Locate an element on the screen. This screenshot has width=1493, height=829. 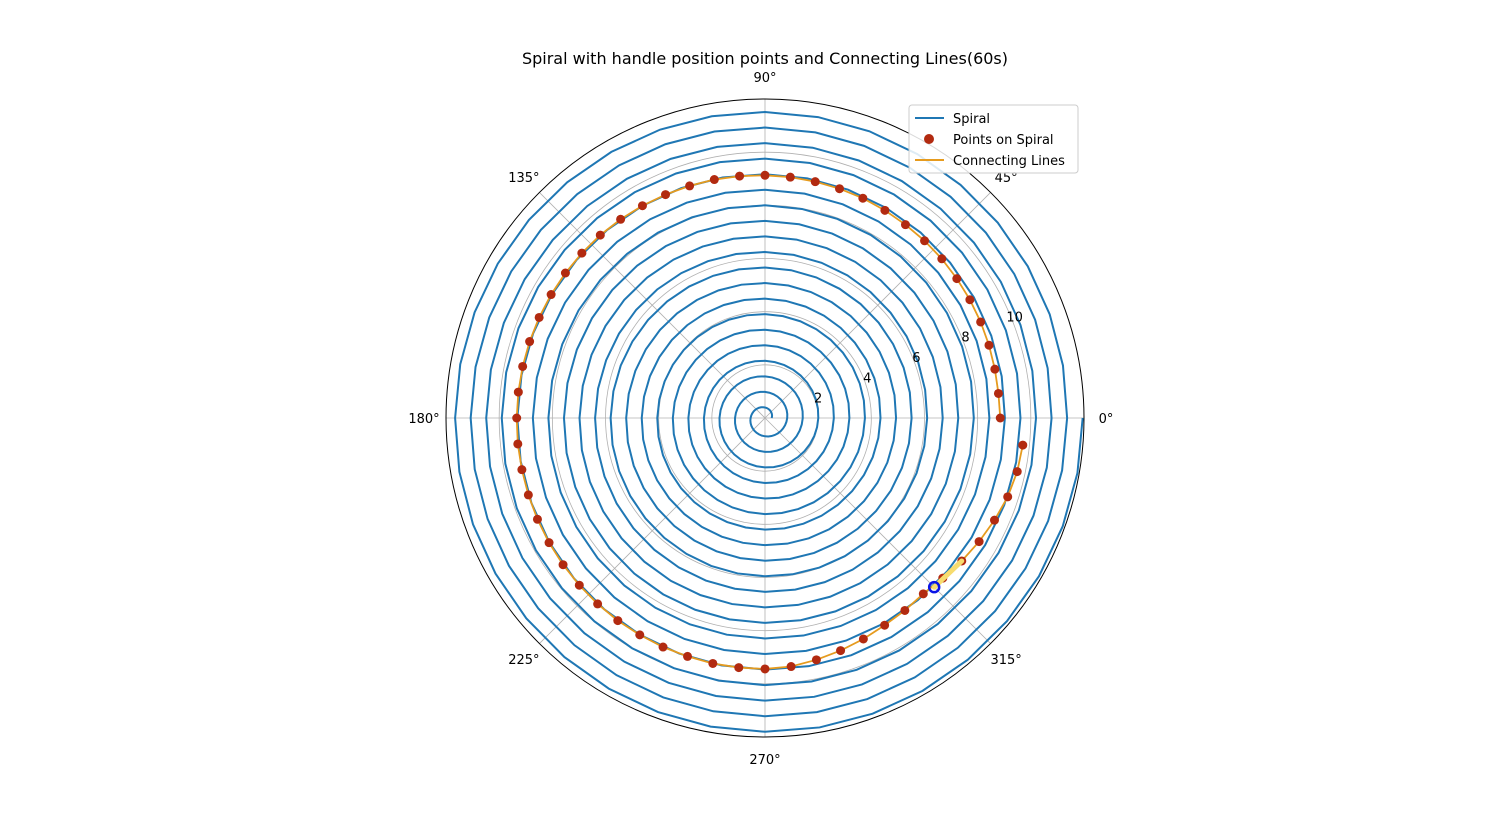
handle-marker is located at coordinates (946, 576).